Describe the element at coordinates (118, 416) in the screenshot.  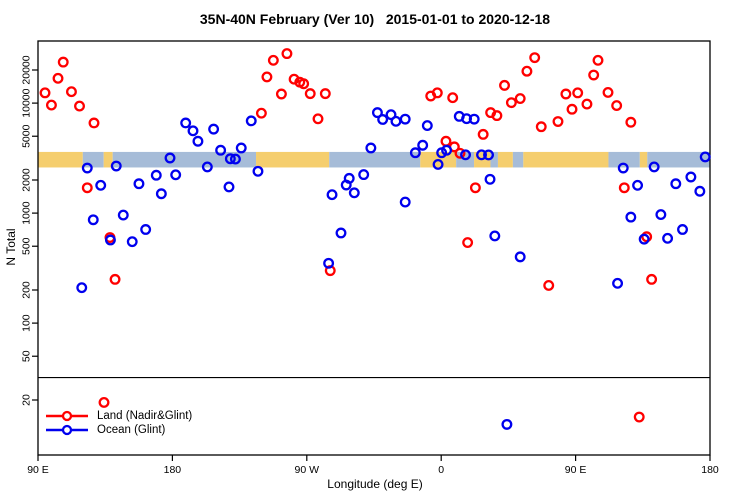
I see `legend-item-land: Land (Nadir&Glint)` at that location.